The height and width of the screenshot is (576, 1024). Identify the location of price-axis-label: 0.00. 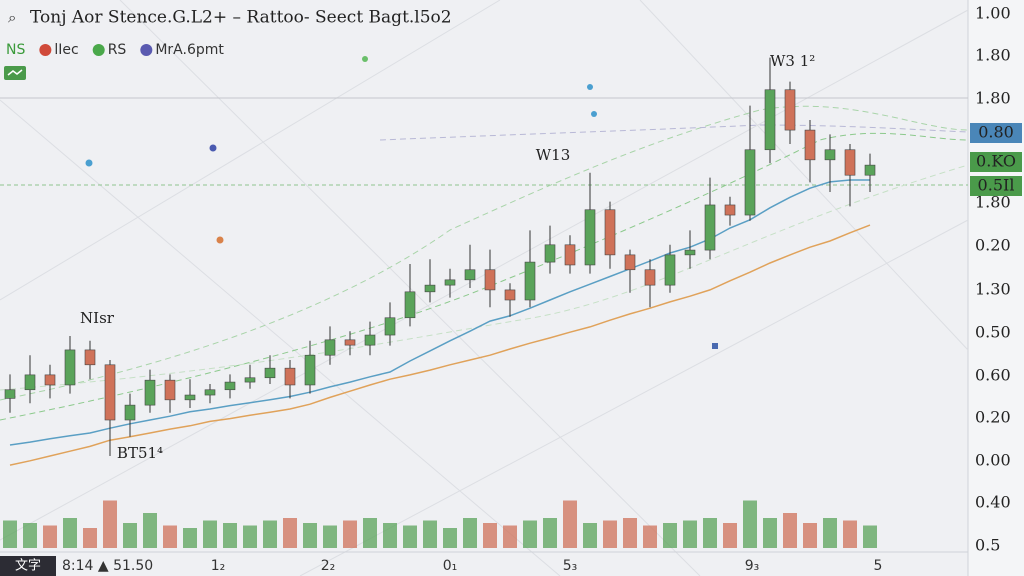
(993, 460).